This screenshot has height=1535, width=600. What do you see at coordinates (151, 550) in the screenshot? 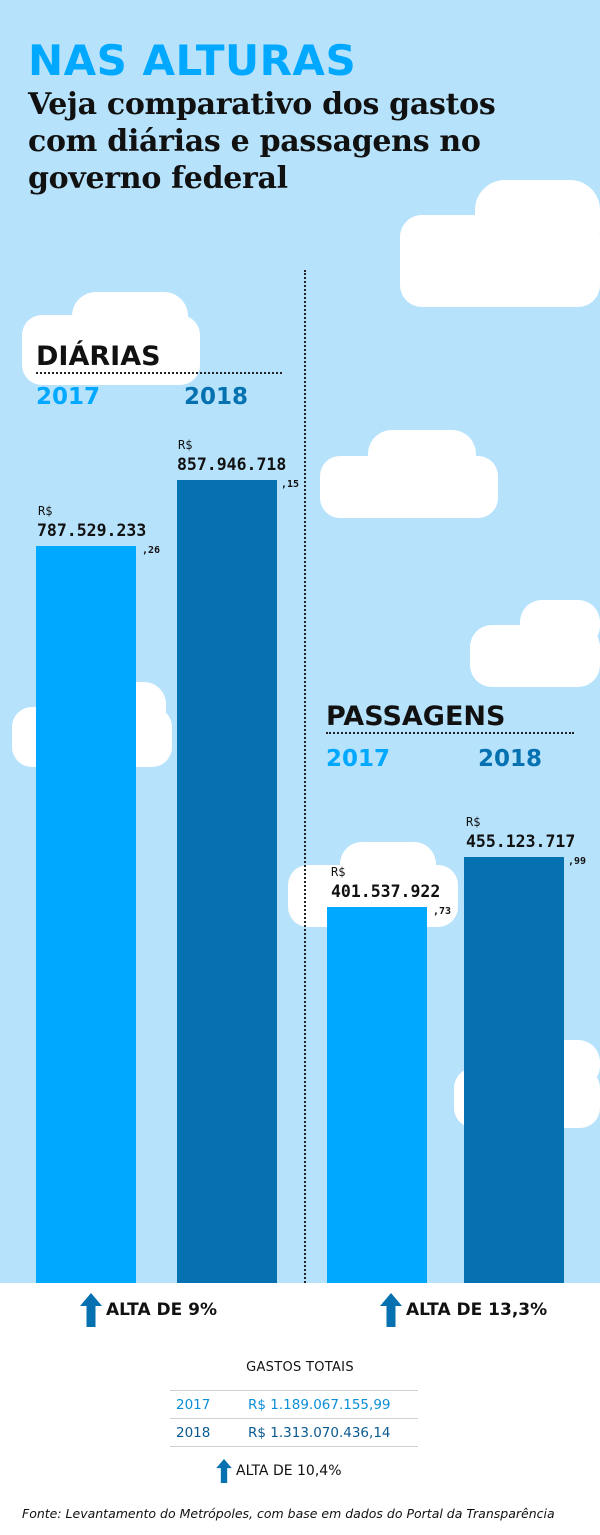
I see `cents-label: ,26` at bounding box center [151, 550].